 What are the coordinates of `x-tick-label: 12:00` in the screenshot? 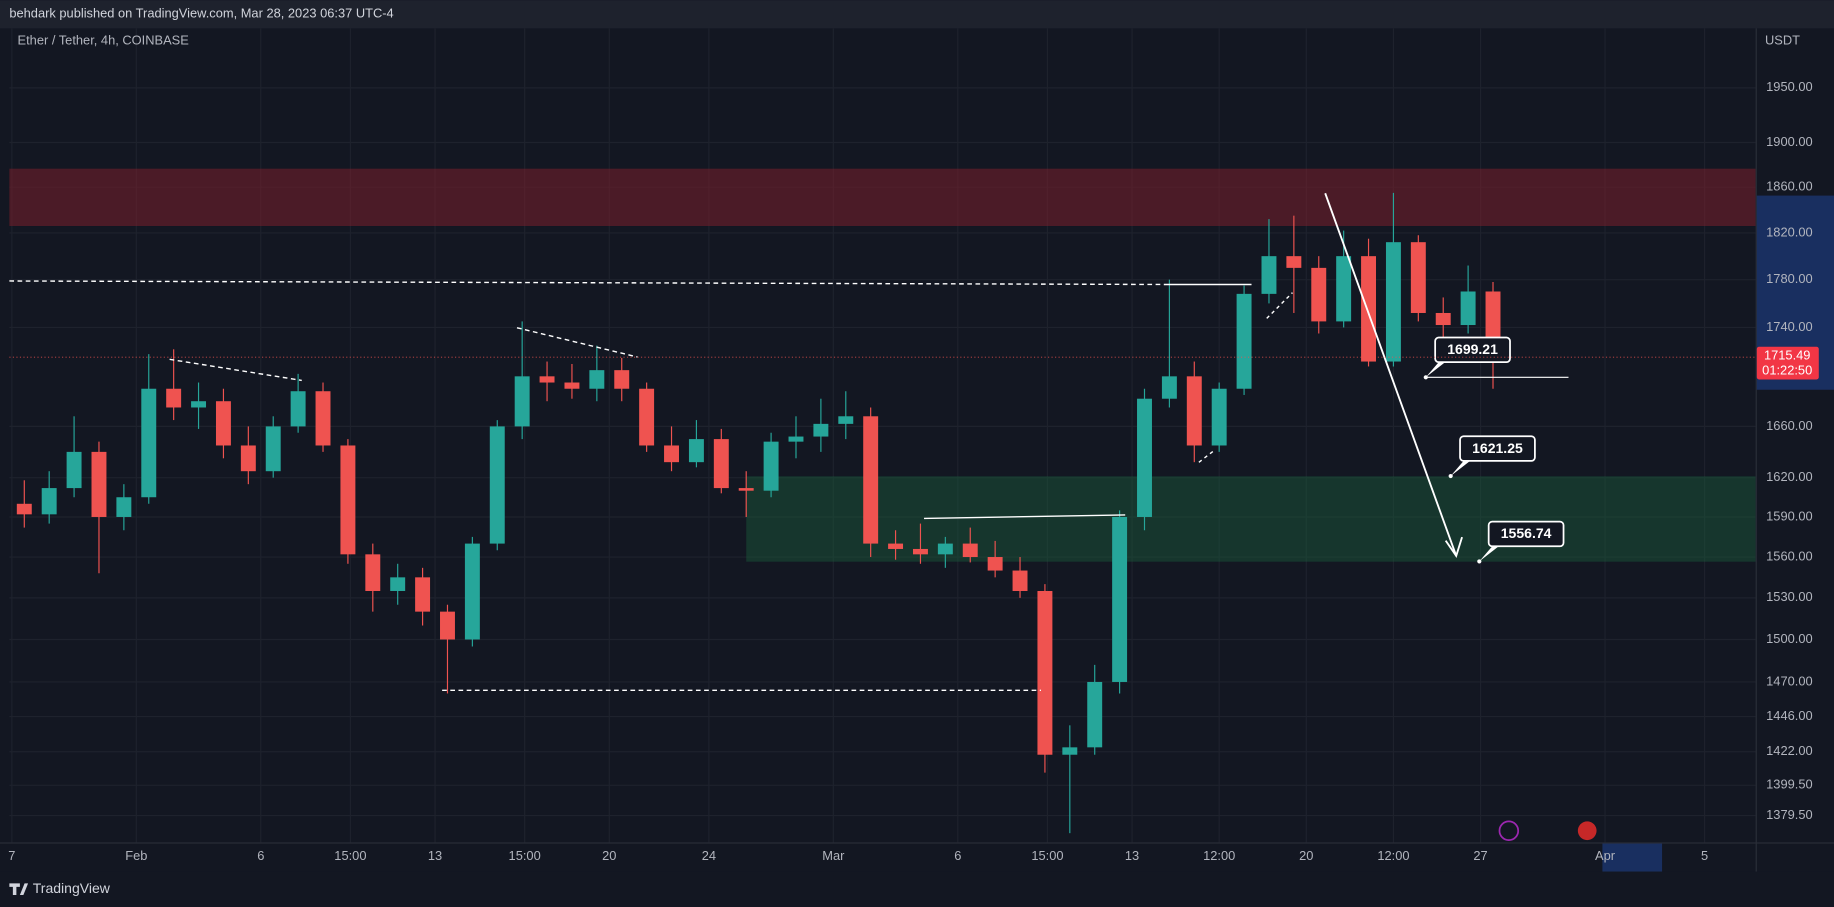 It's located at (1393, 855).